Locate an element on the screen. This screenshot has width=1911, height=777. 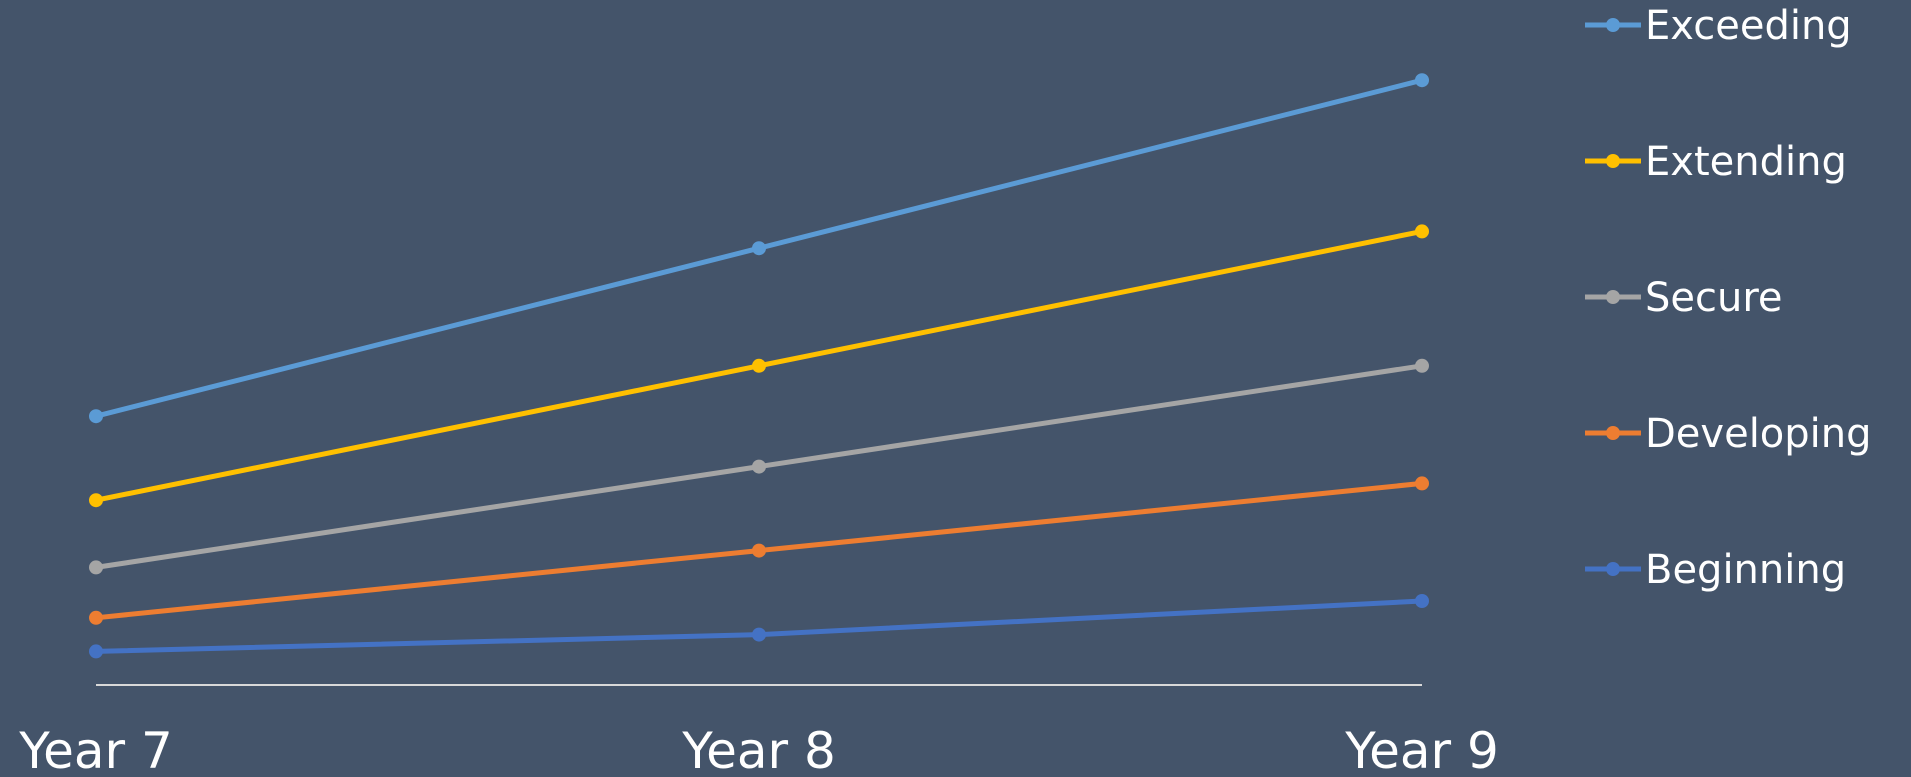
legend-entry-secure: Secure is located at coordinates (1684, 298).